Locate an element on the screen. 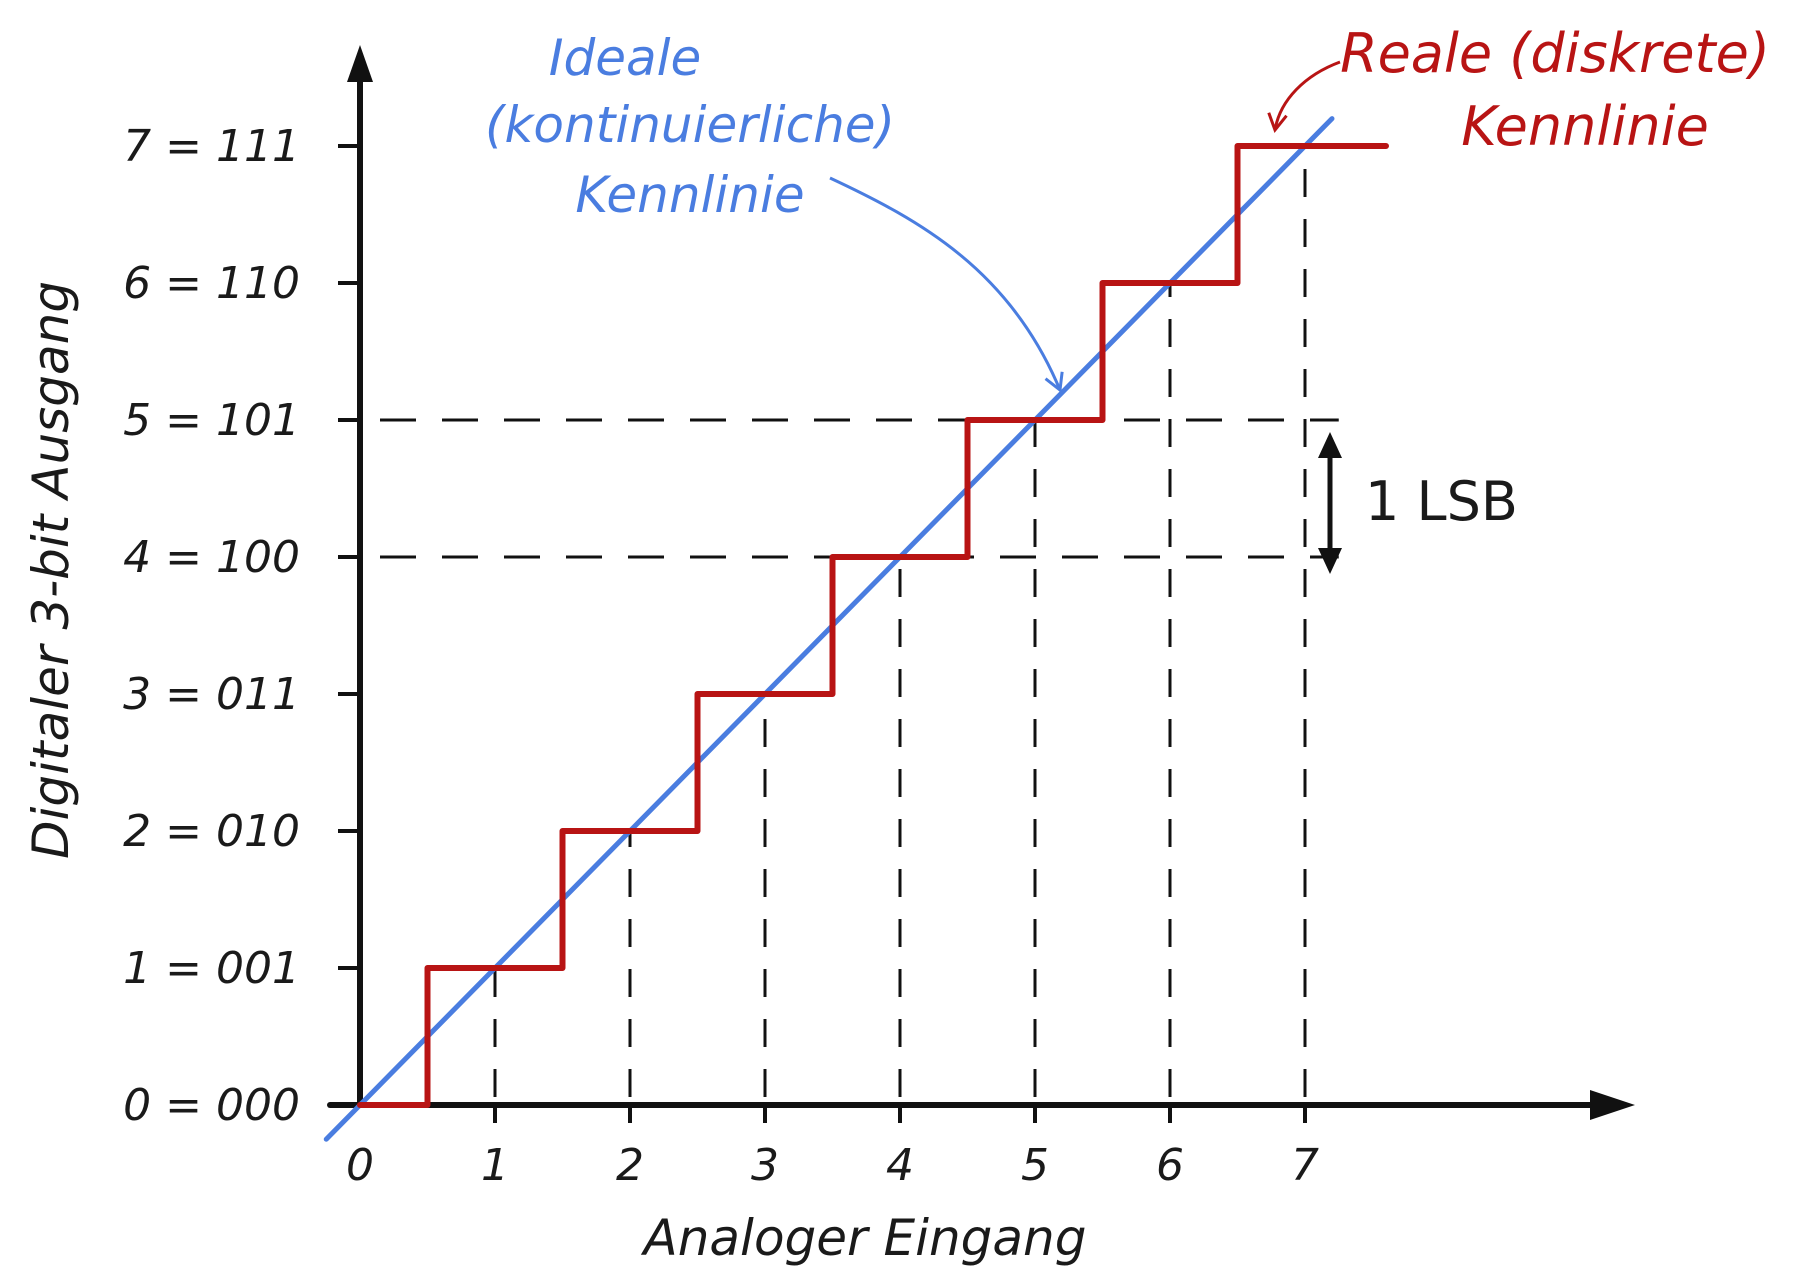 This screenshot has width=1800, height=1285. x-tick-label-6: 6 is located at coordinates (1170, 1165).